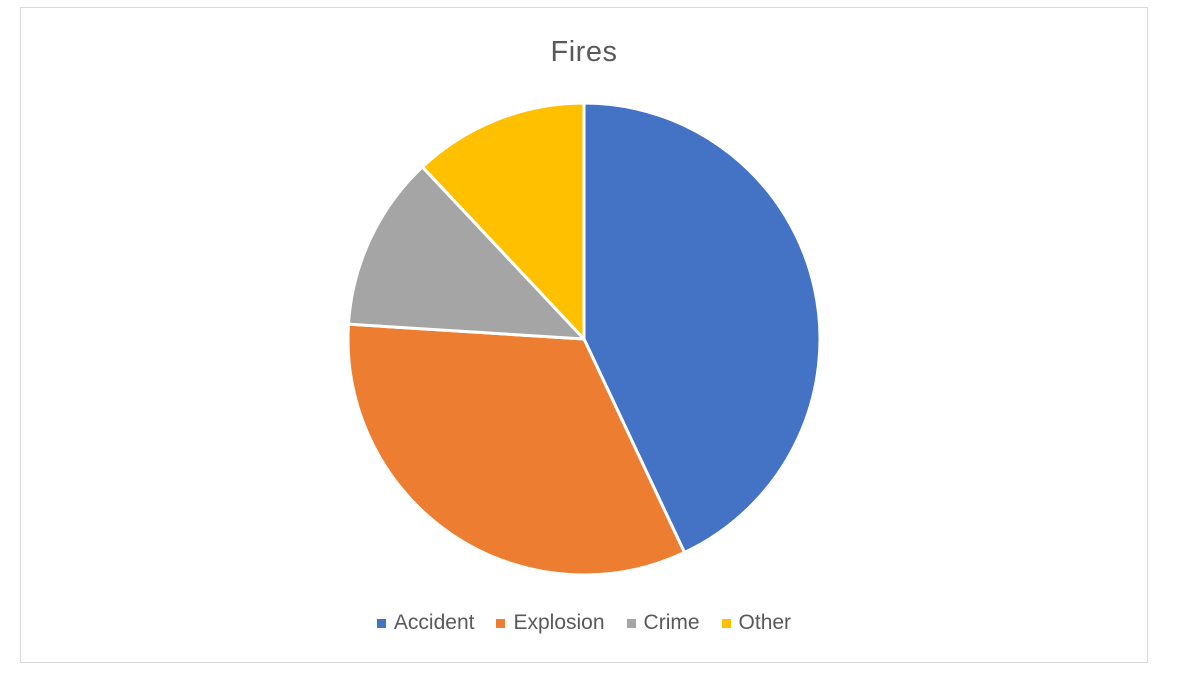 This screenshot has height=682, width=1182. Describe the element at coordinates (516, 449) in the screenshot. I see `pie-slice-explosion` at that location.